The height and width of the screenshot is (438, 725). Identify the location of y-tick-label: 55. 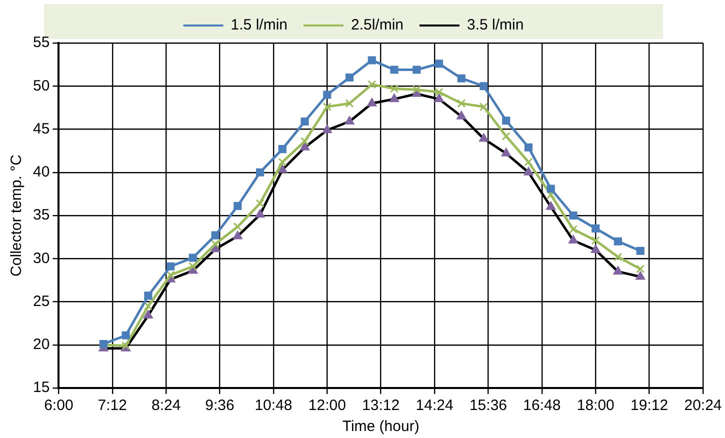
(41, 43).